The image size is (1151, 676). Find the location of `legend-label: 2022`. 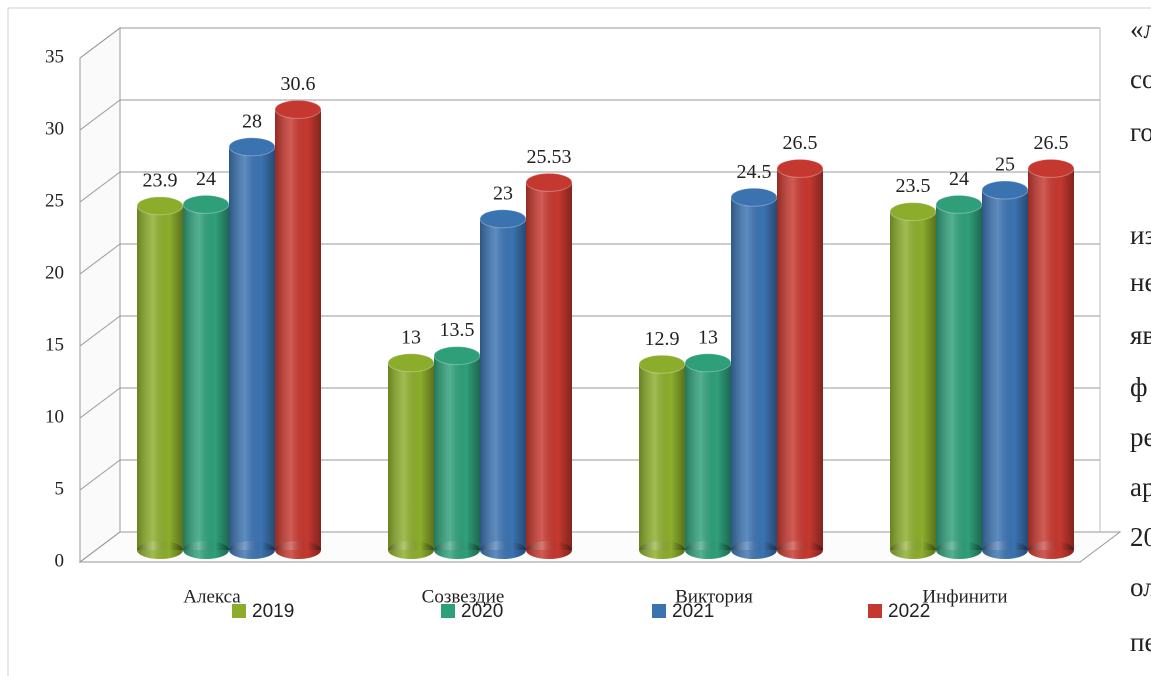

legend-label: 2022 is located at coordinates (909, 611).